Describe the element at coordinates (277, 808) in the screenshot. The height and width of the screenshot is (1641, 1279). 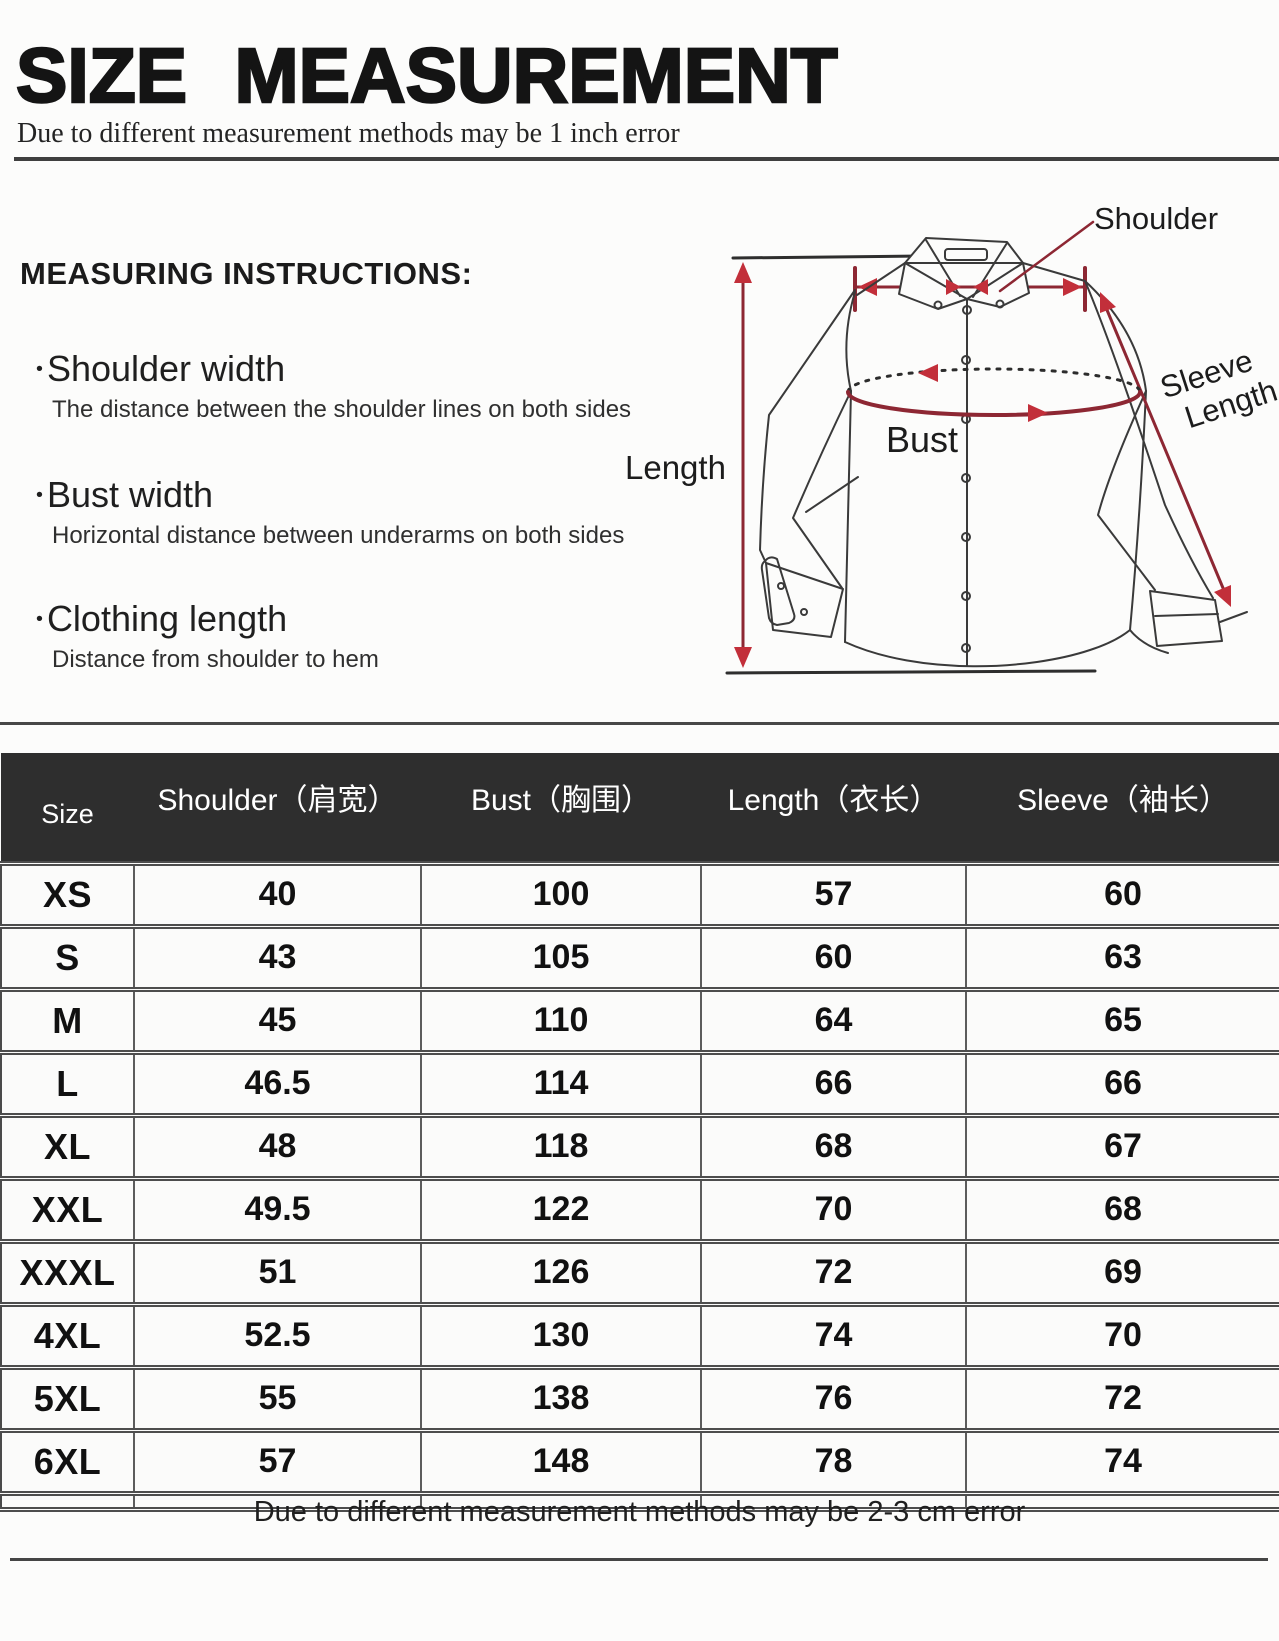
I see `column-header: Shoulder（肩宽）` at that location.